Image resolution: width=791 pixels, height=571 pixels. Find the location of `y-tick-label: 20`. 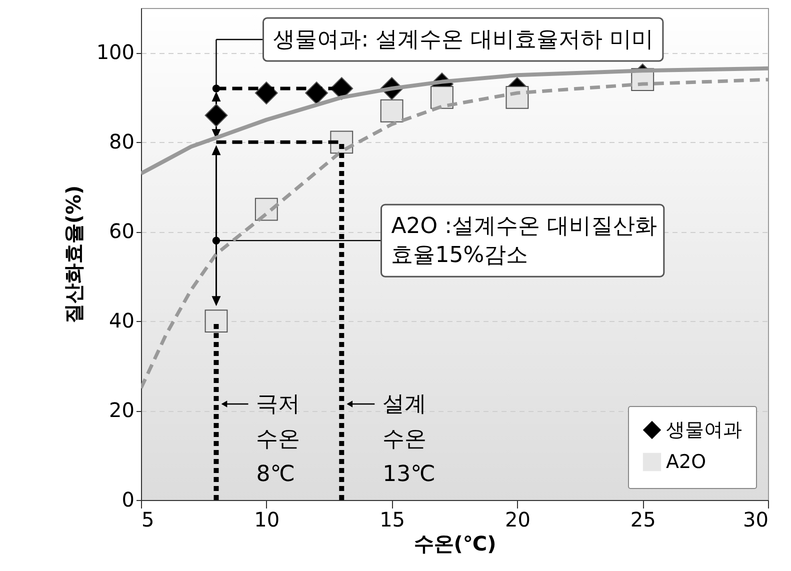

y-tick-label: 20 is located at coordinates (121, 410).